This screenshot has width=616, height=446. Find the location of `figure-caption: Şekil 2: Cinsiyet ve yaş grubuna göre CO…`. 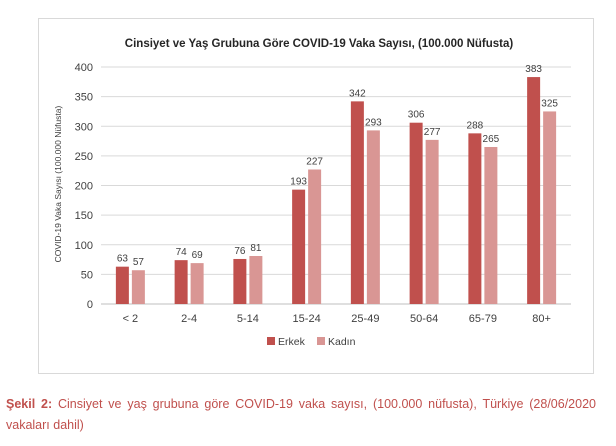

figure-caption: Şekil 2: Cinsiyet ve yaş grubuna göre CO… is located at coordinates (301, 415).